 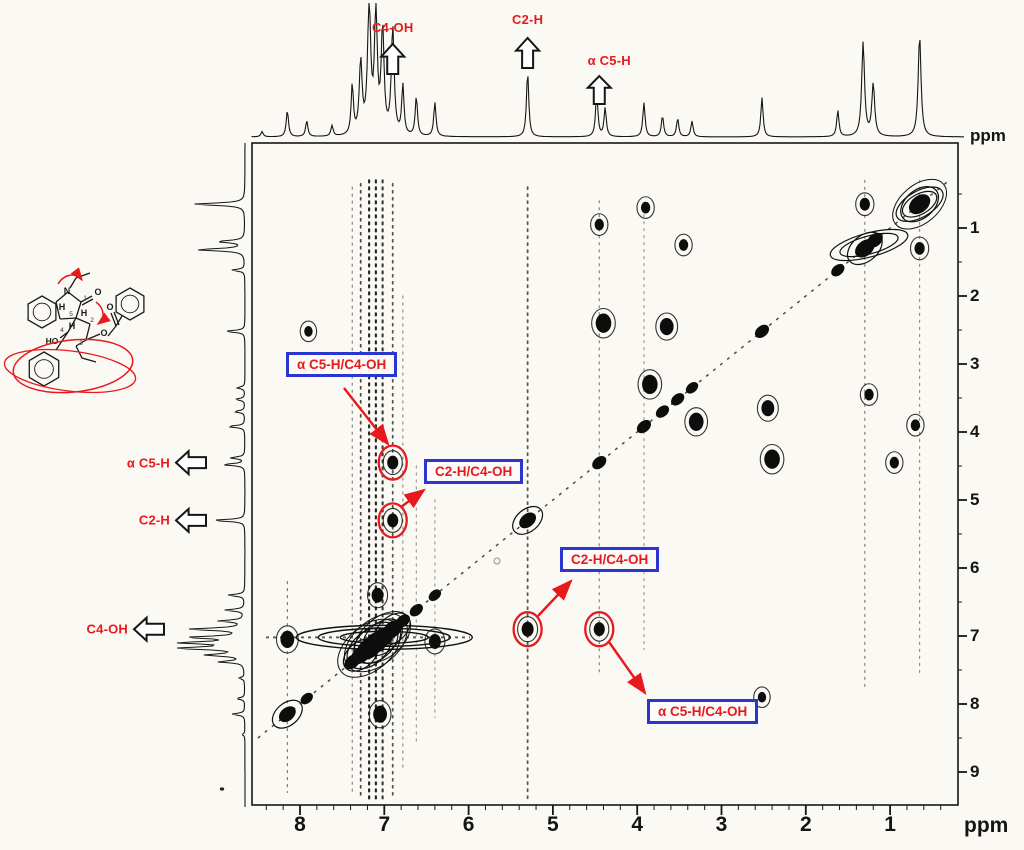 What do you see at coordinates (67, 291) in the screenshot?
I see `svg-text: N` at bounding box center [67, 291].